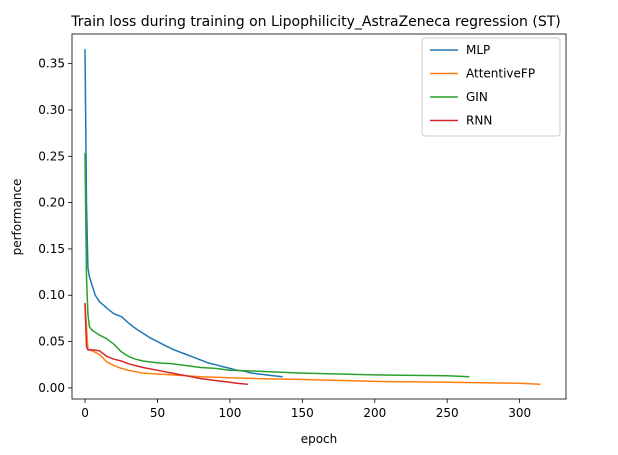  I want to click on y-tick-label: 0.20, so click(51, 203).